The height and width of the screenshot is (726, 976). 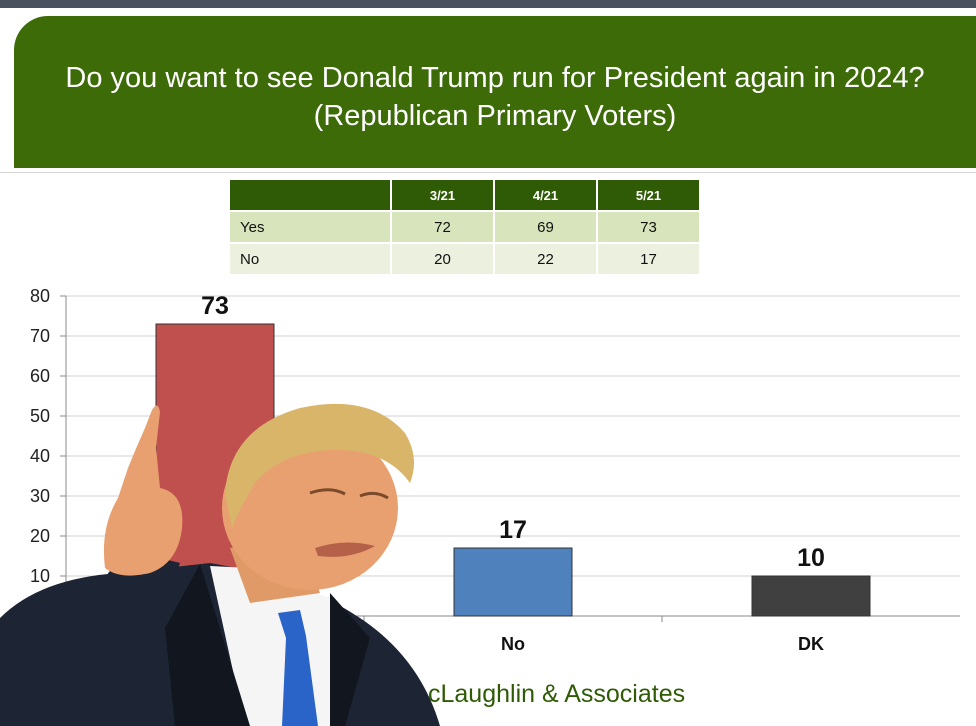 What do you see at coordinates (310, 227) in the screenshot?
I see `table-row-label: Yes` at bounding box center [310, 227].